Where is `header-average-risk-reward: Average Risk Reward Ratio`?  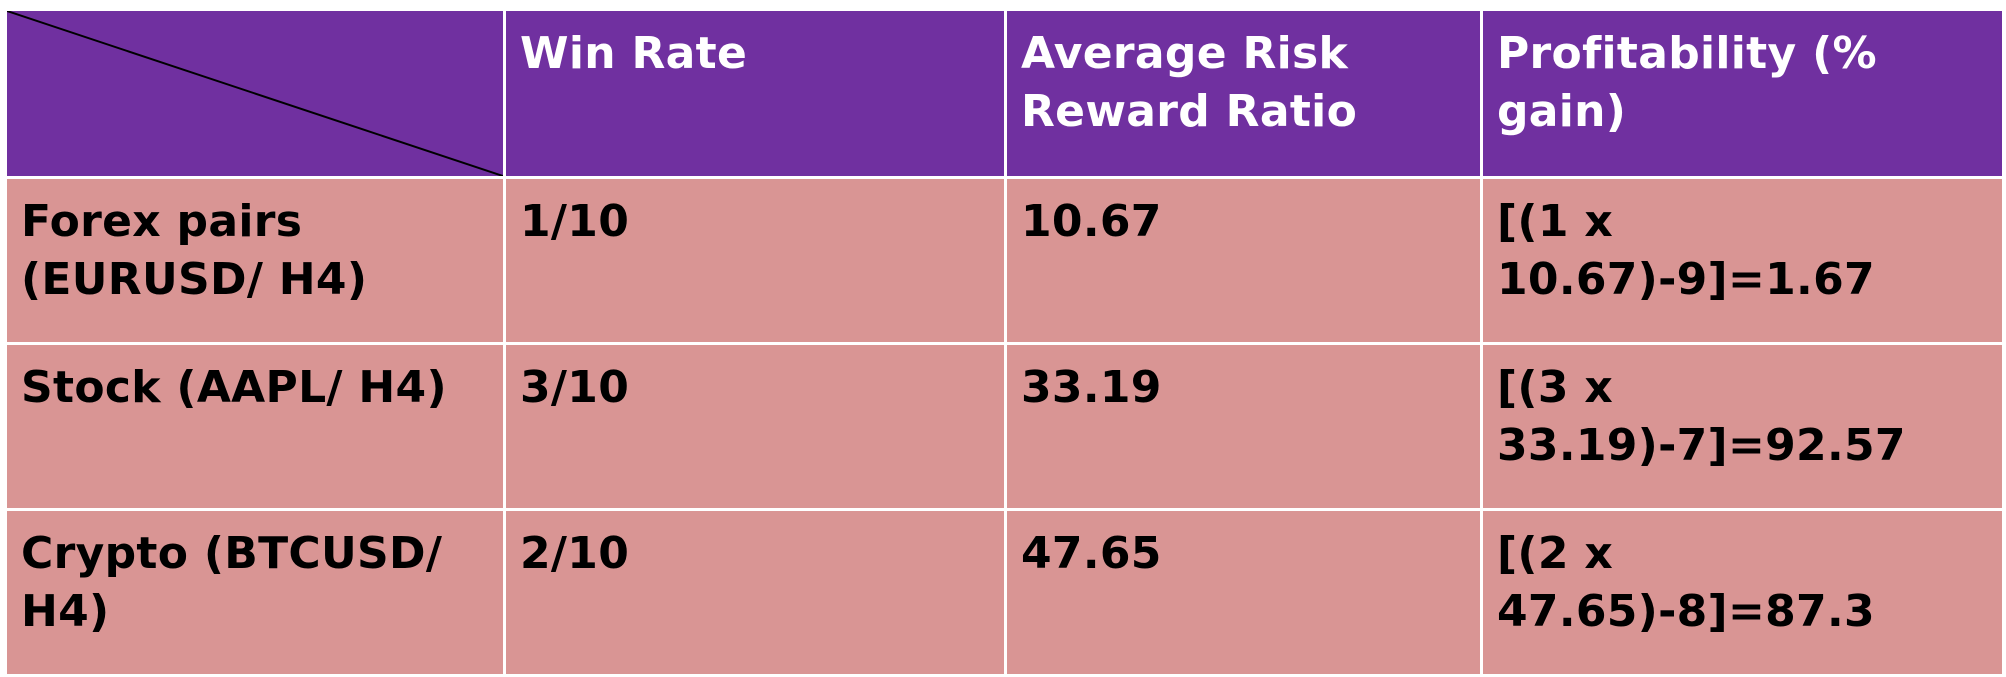 header-average-risk-reward: Average Risk Reward Ratio is located at coordinates (1243, 93).